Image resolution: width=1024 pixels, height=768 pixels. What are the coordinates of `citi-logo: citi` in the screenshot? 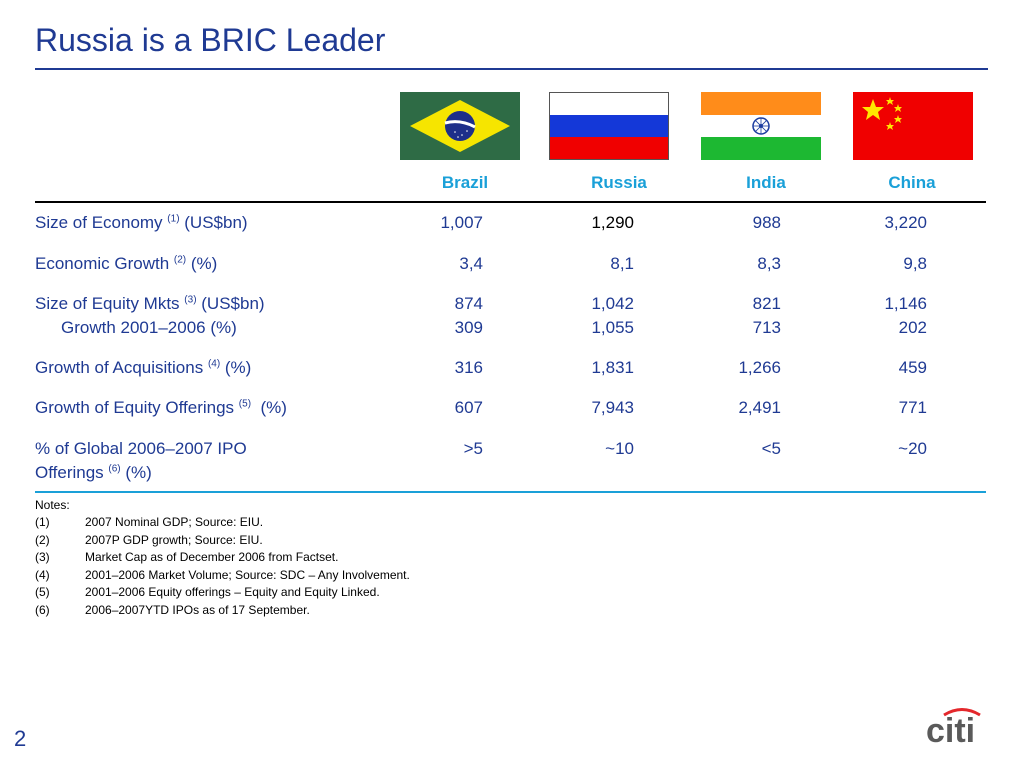 It's located at (955, 728).